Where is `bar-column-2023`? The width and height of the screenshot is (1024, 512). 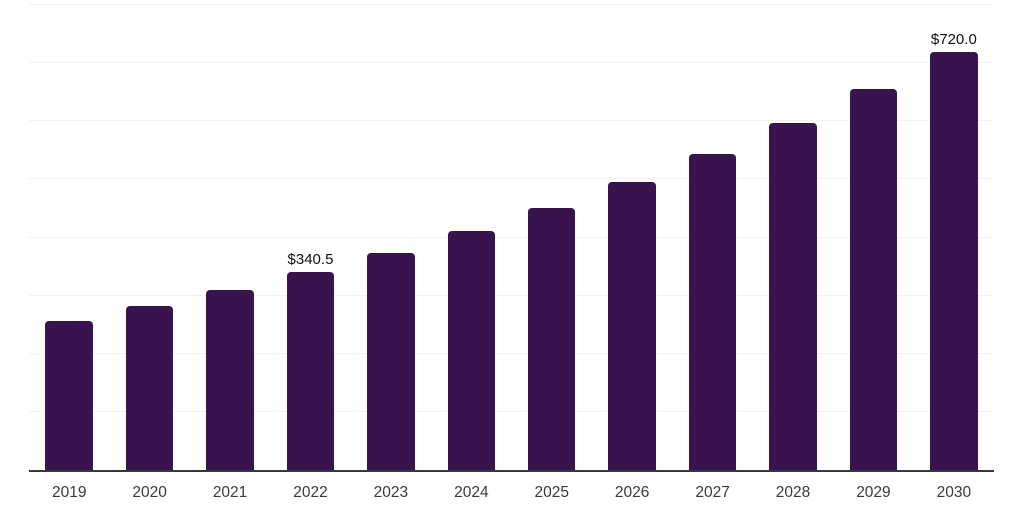
bar-column-2023 is located at coordinates (391, 237).